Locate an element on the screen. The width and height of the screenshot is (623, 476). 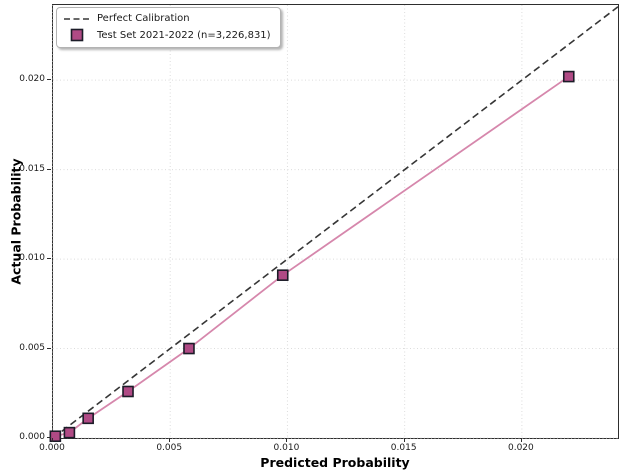
y-tick-label: 0.010 is located at coordinates (32, 258).